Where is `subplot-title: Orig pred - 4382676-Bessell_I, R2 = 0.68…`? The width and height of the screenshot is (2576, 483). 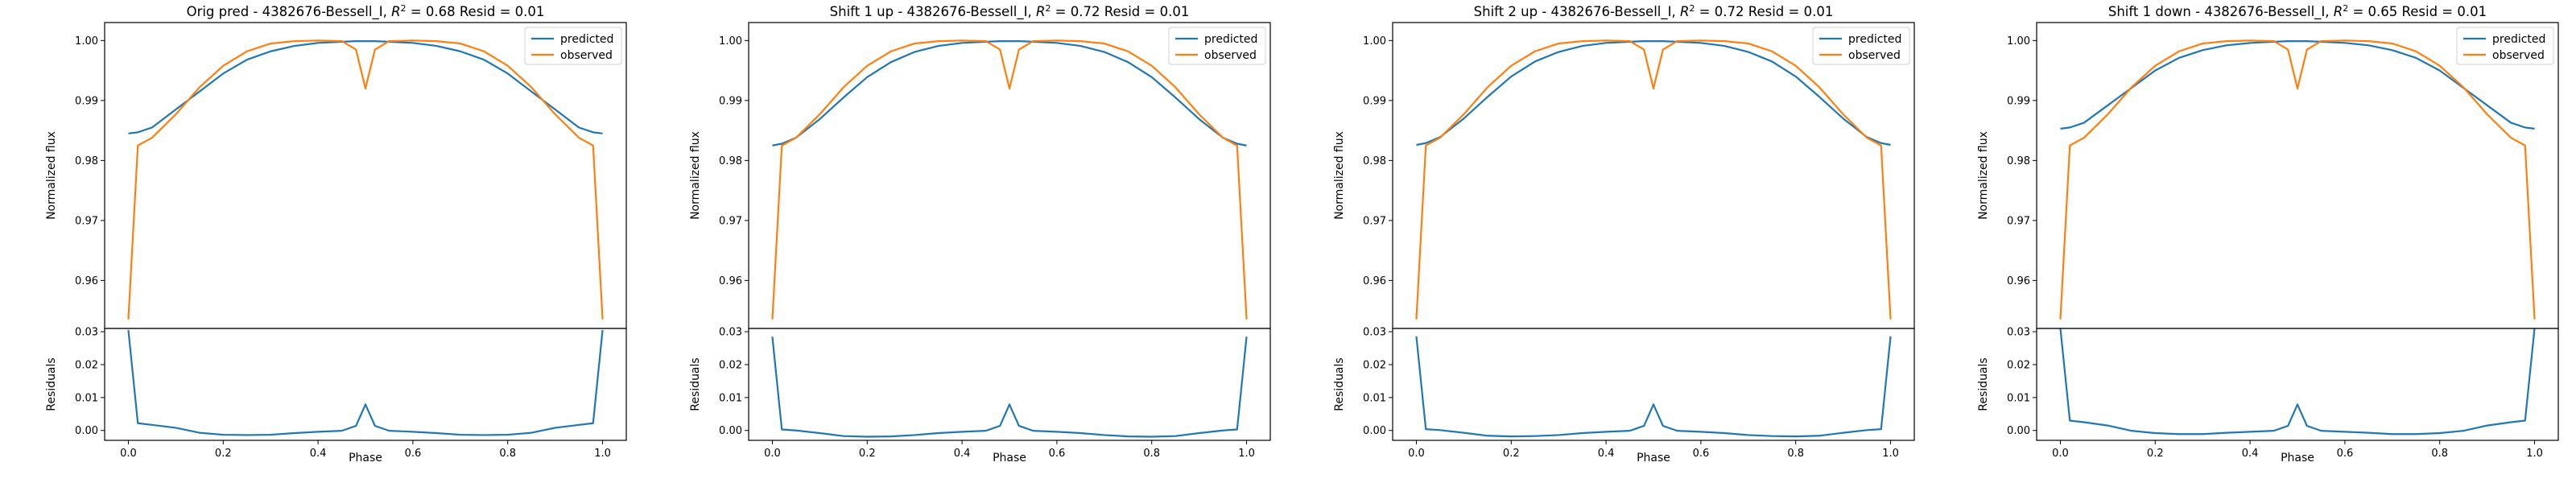 subplot-title: Orig pred - 4382676-Bessell_I, R2 = 0.68… is located at coordinates (366, 11).